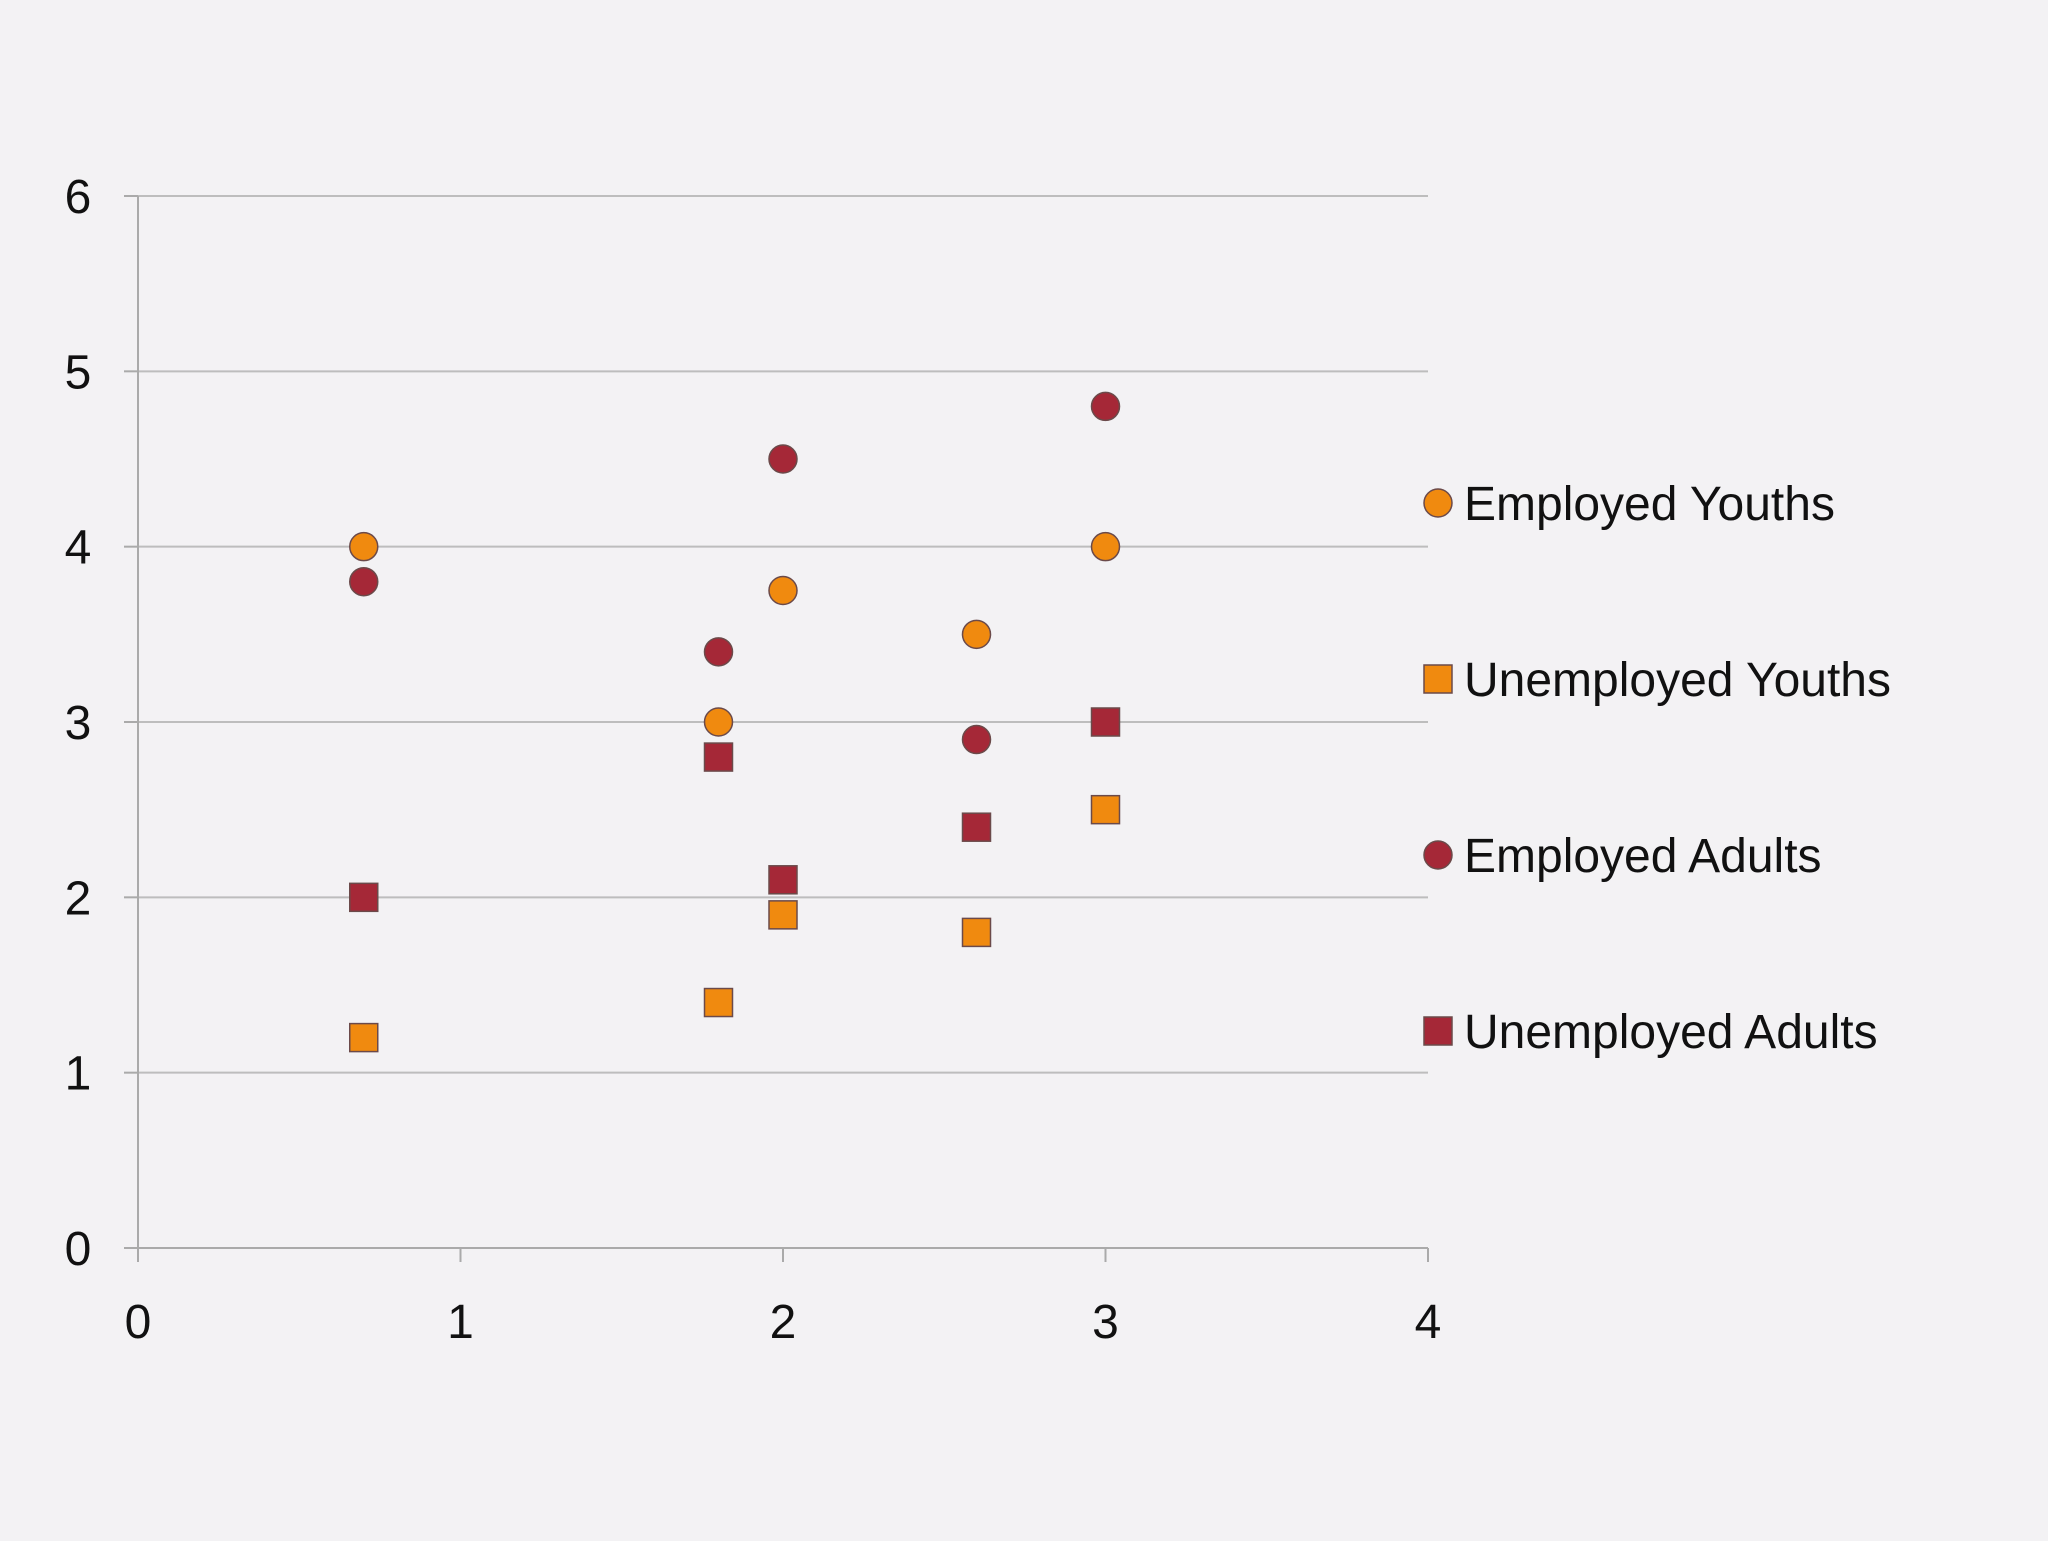 The width and height of the screenshot is (2048, 1541). What do you see at coordinates (78, 1074) in the screenshot?
I see `y-tick-label: 1` at bounding box center [78, 1074].